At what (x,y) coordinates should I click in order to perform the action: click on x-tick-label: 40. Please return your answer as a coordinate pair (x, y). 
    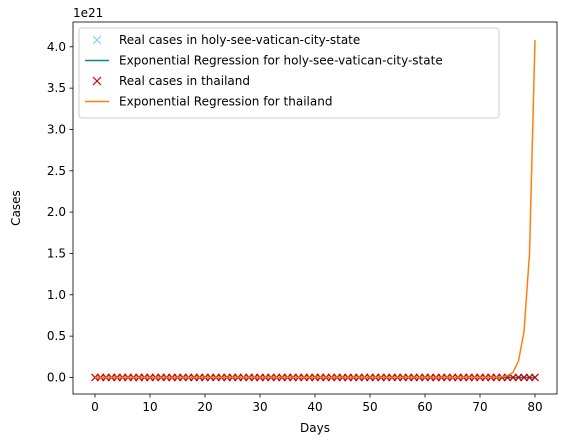
    Looking at the image, I should click on (314, 407).